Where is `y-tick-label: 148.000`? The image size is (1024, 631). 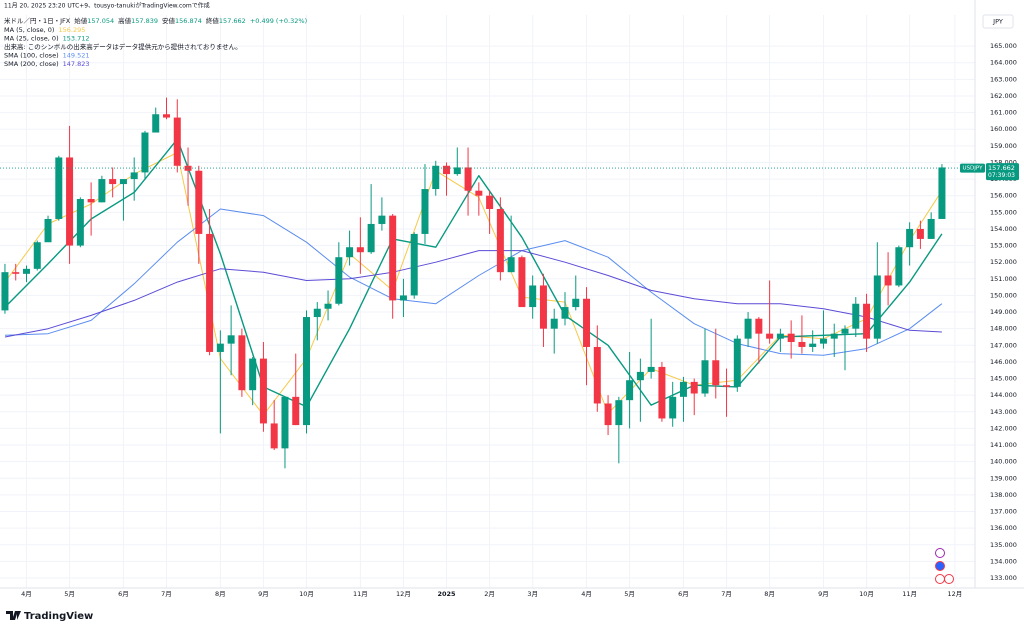 y-tick-label: 148.000 is located at coordinates (1003, 329).